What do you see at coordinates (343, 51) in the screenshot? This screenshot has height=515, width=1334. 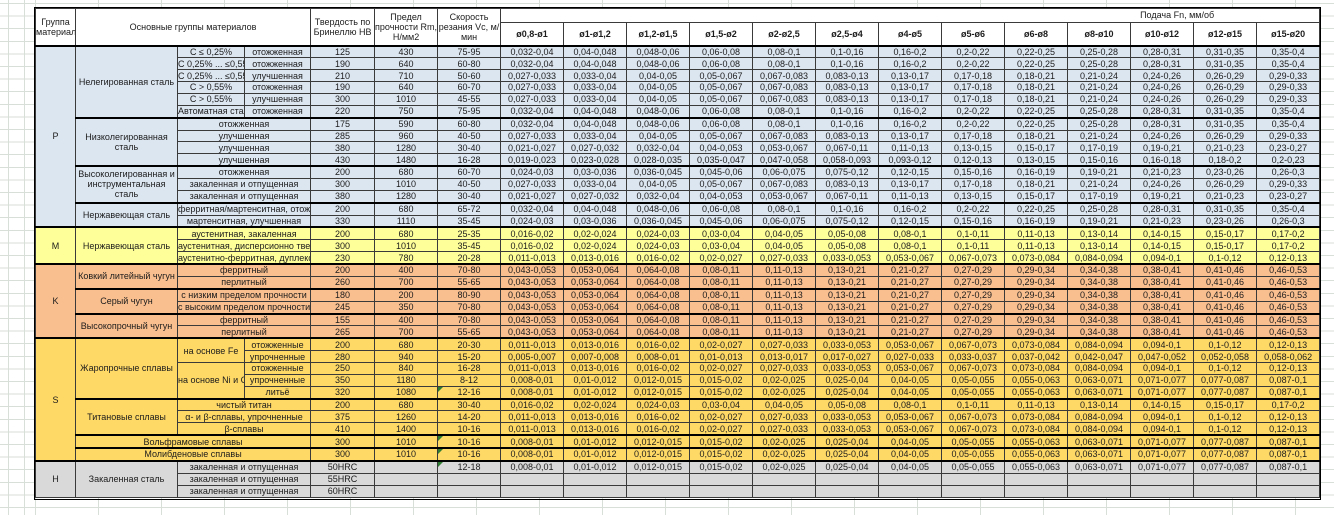 I see `cell-hardness: 125` at bounding box center [343, 51].